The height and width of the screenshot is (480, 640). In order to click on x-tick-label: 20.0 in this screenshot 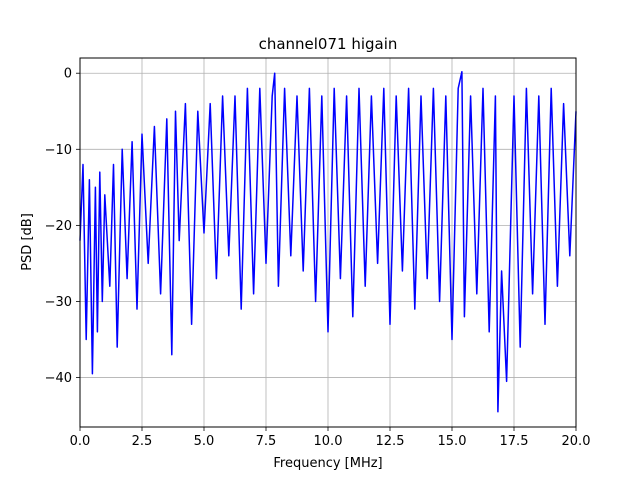, I will do `click(576, 441)`.